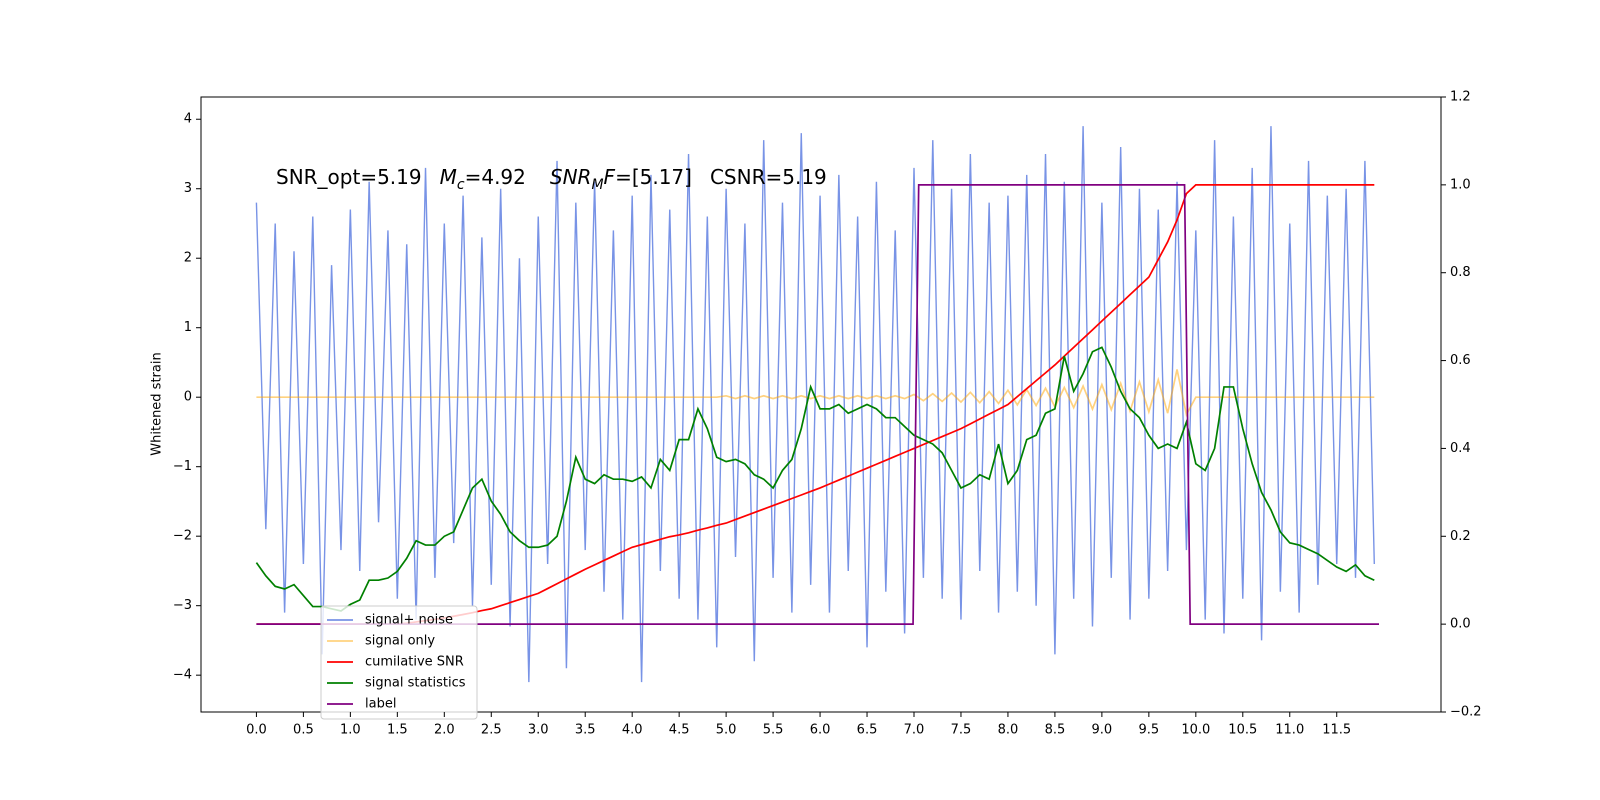 The width and height of the screenshot is (1600, 800). Describe the element at coordinates (1460, 624) in the screenshot. I see `y2-tick-label: 0.0` at that location.